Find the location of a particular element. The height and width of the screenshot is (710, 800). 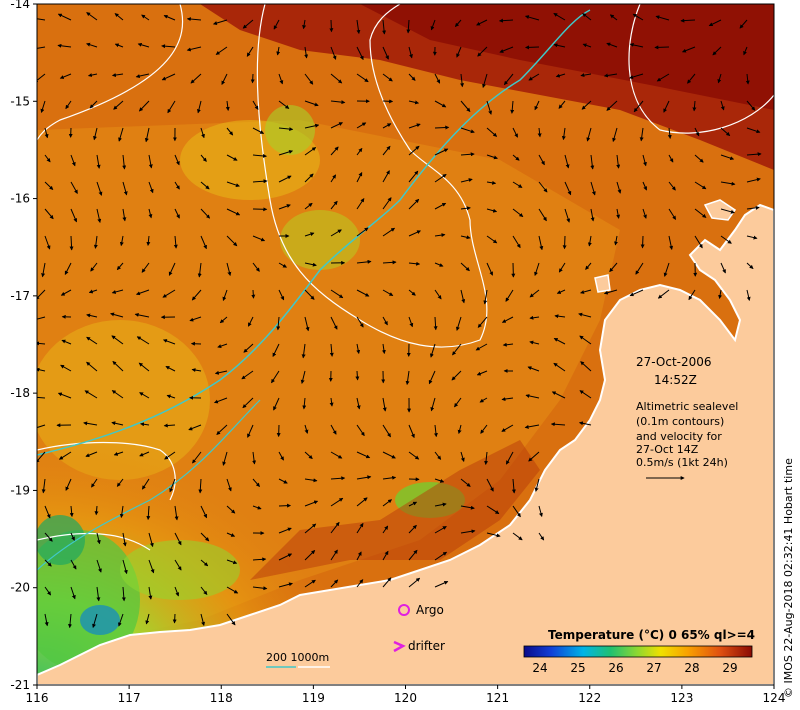

colorbar-tick-label: 24 is located at coordinates (539, 668).